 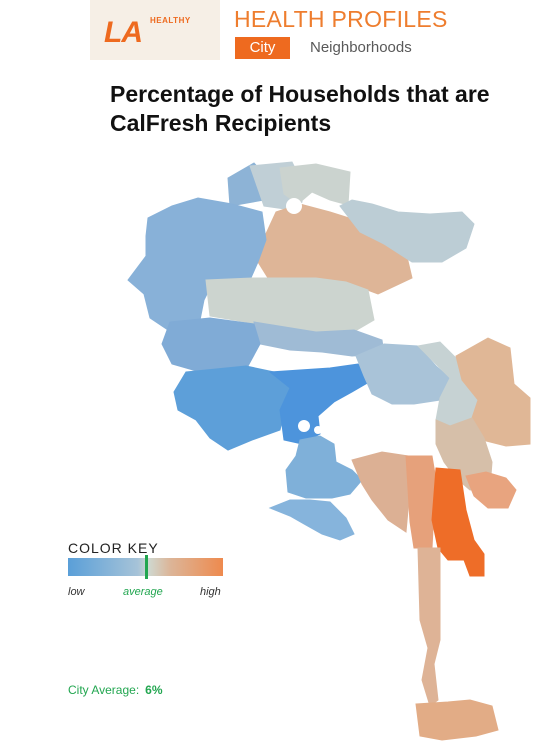 I want to click on color-key-title: COLOR KEY, so click(x=113, y=548).